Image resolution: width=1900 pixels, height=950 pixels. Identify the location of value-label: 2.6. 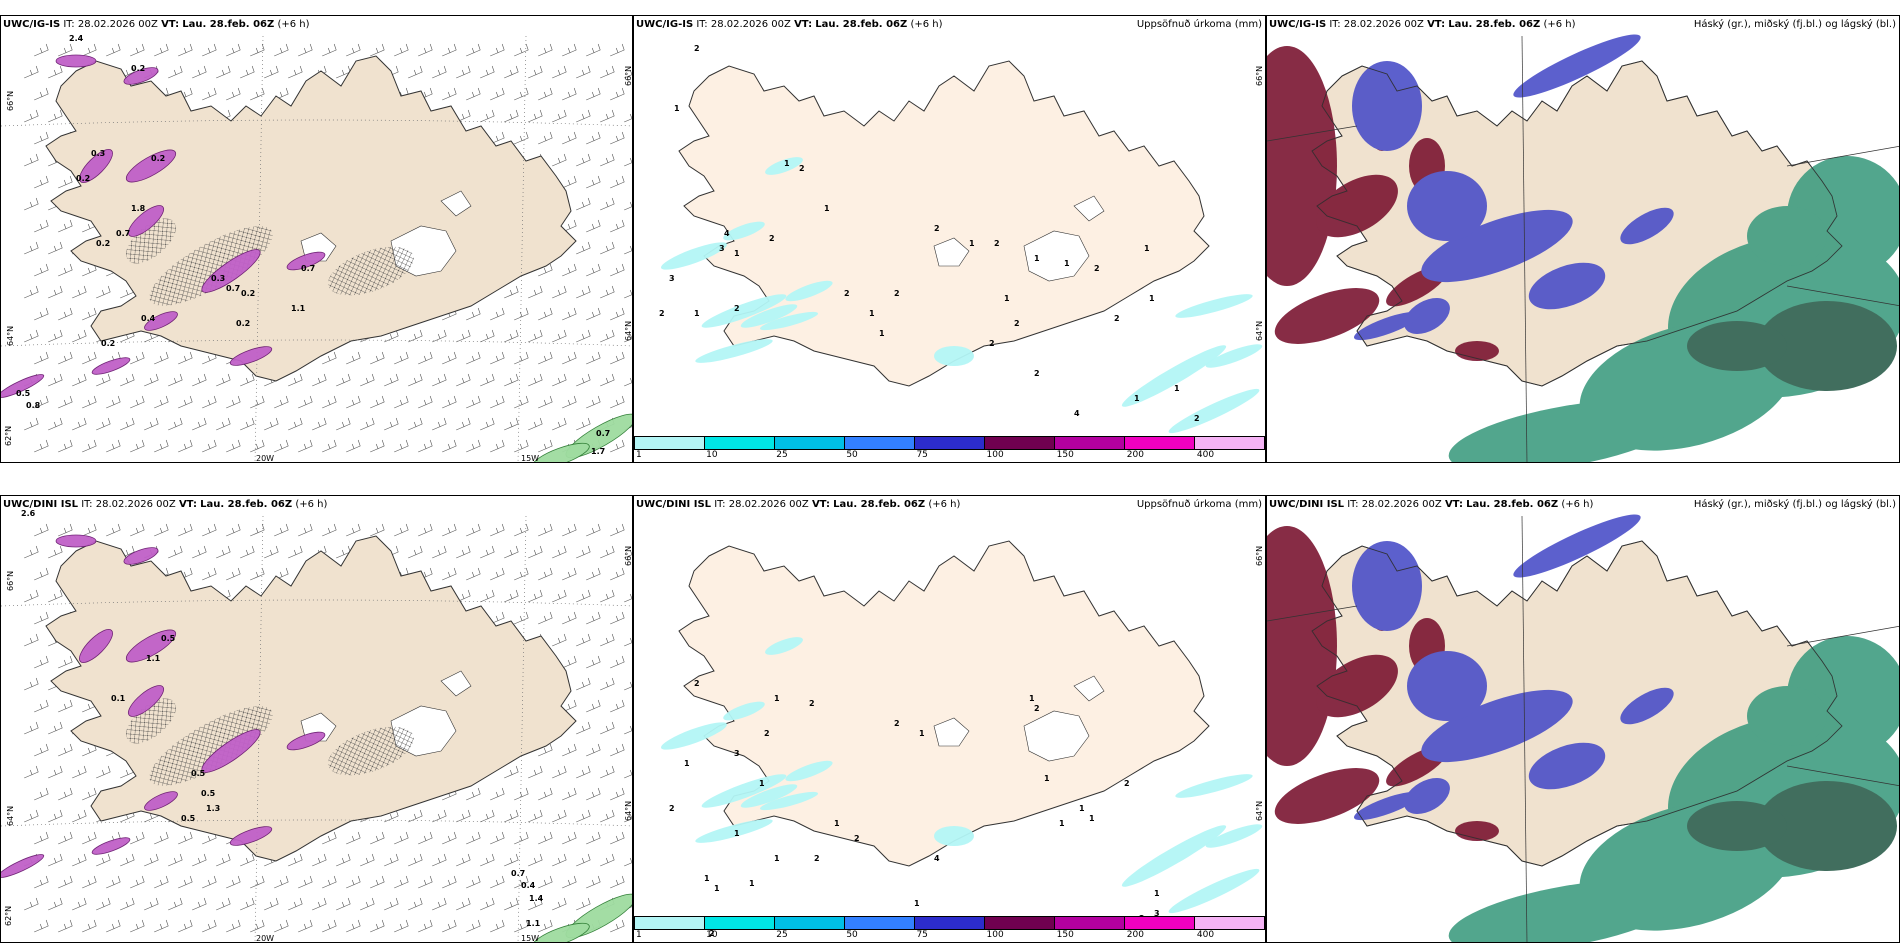
(28, 513).